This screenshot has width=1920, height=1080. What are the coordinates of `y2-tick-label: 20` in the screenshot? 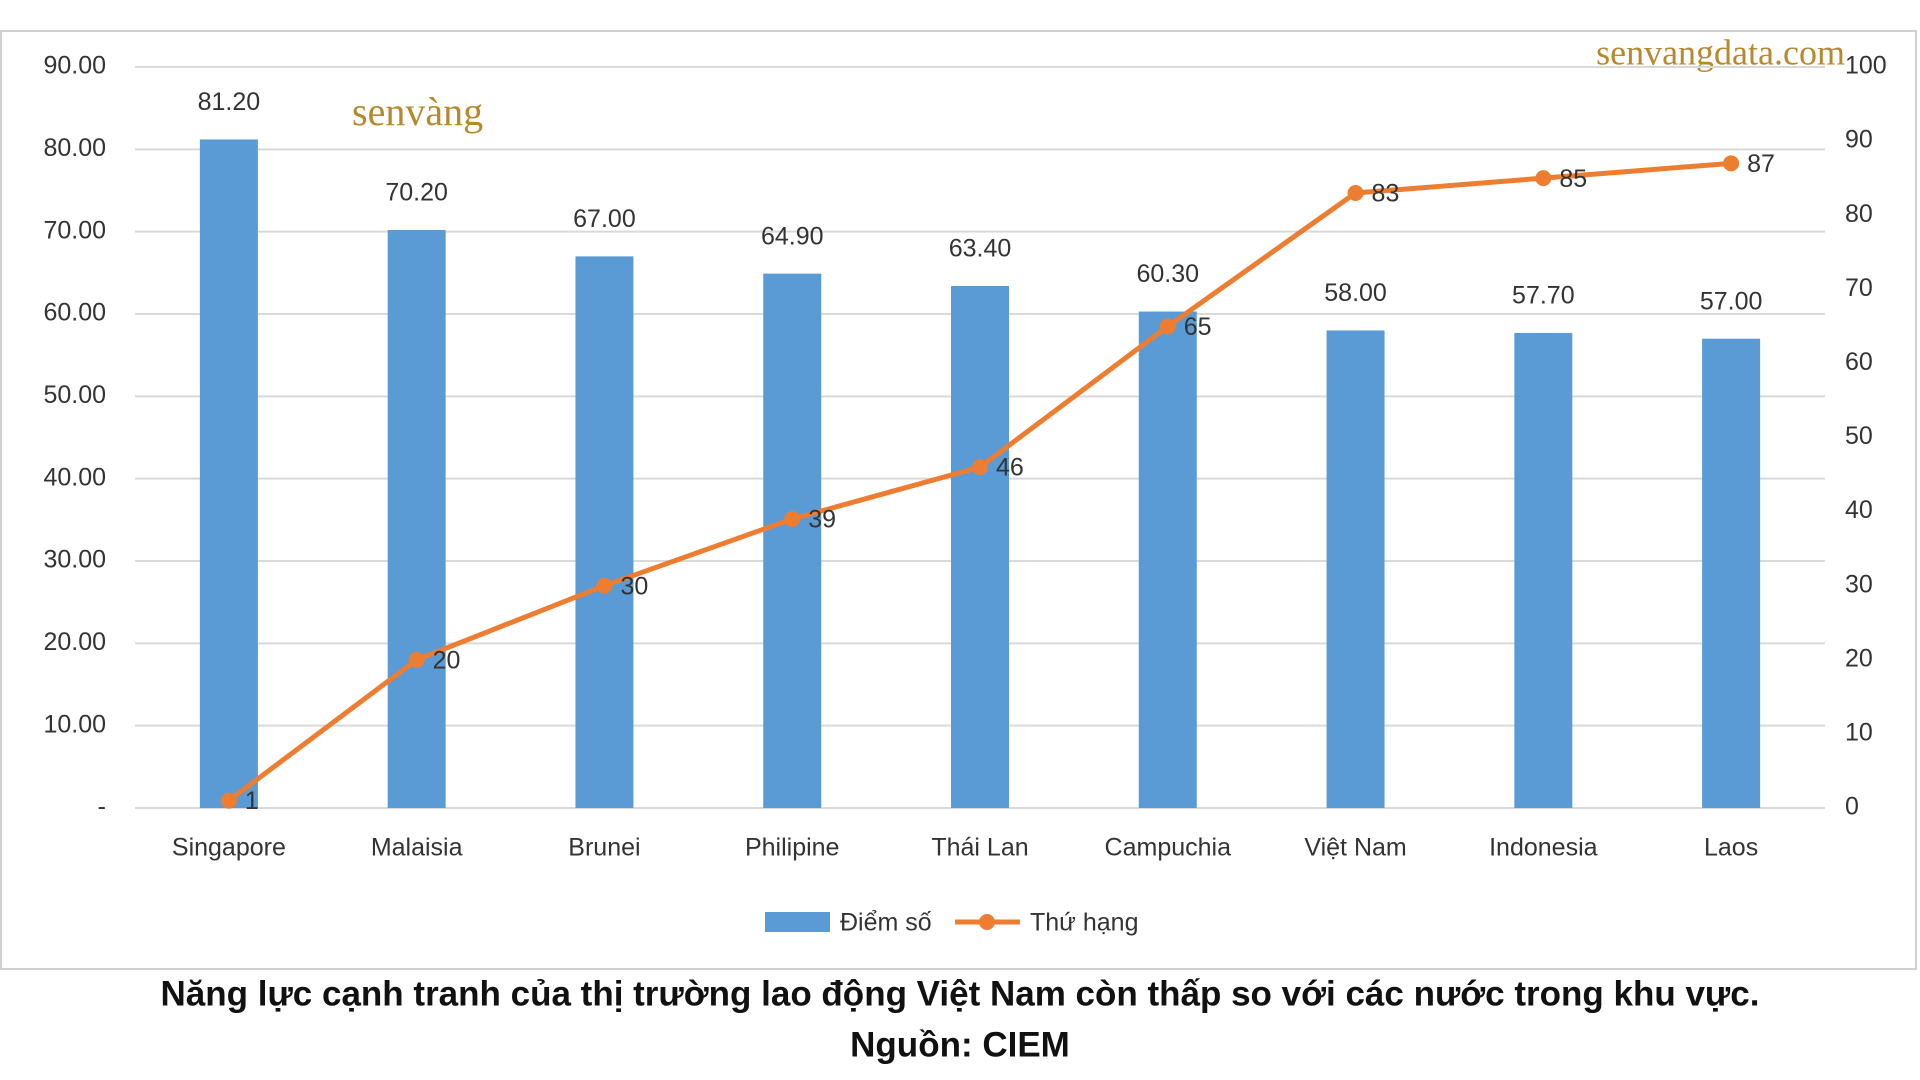 It's located at (1859, 658).